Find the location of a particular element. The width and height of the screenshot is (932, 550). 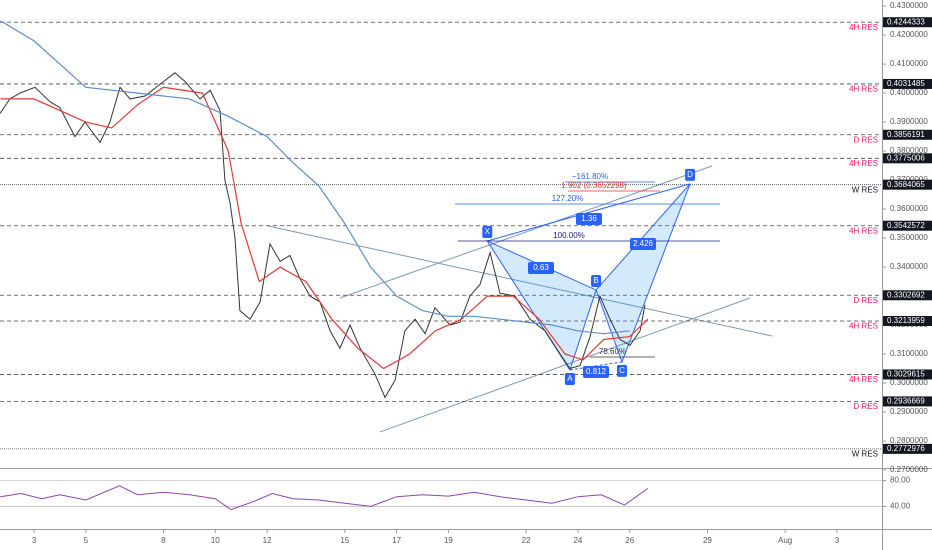

ratio-label: 0.812 is located at coordinates (596, 371).